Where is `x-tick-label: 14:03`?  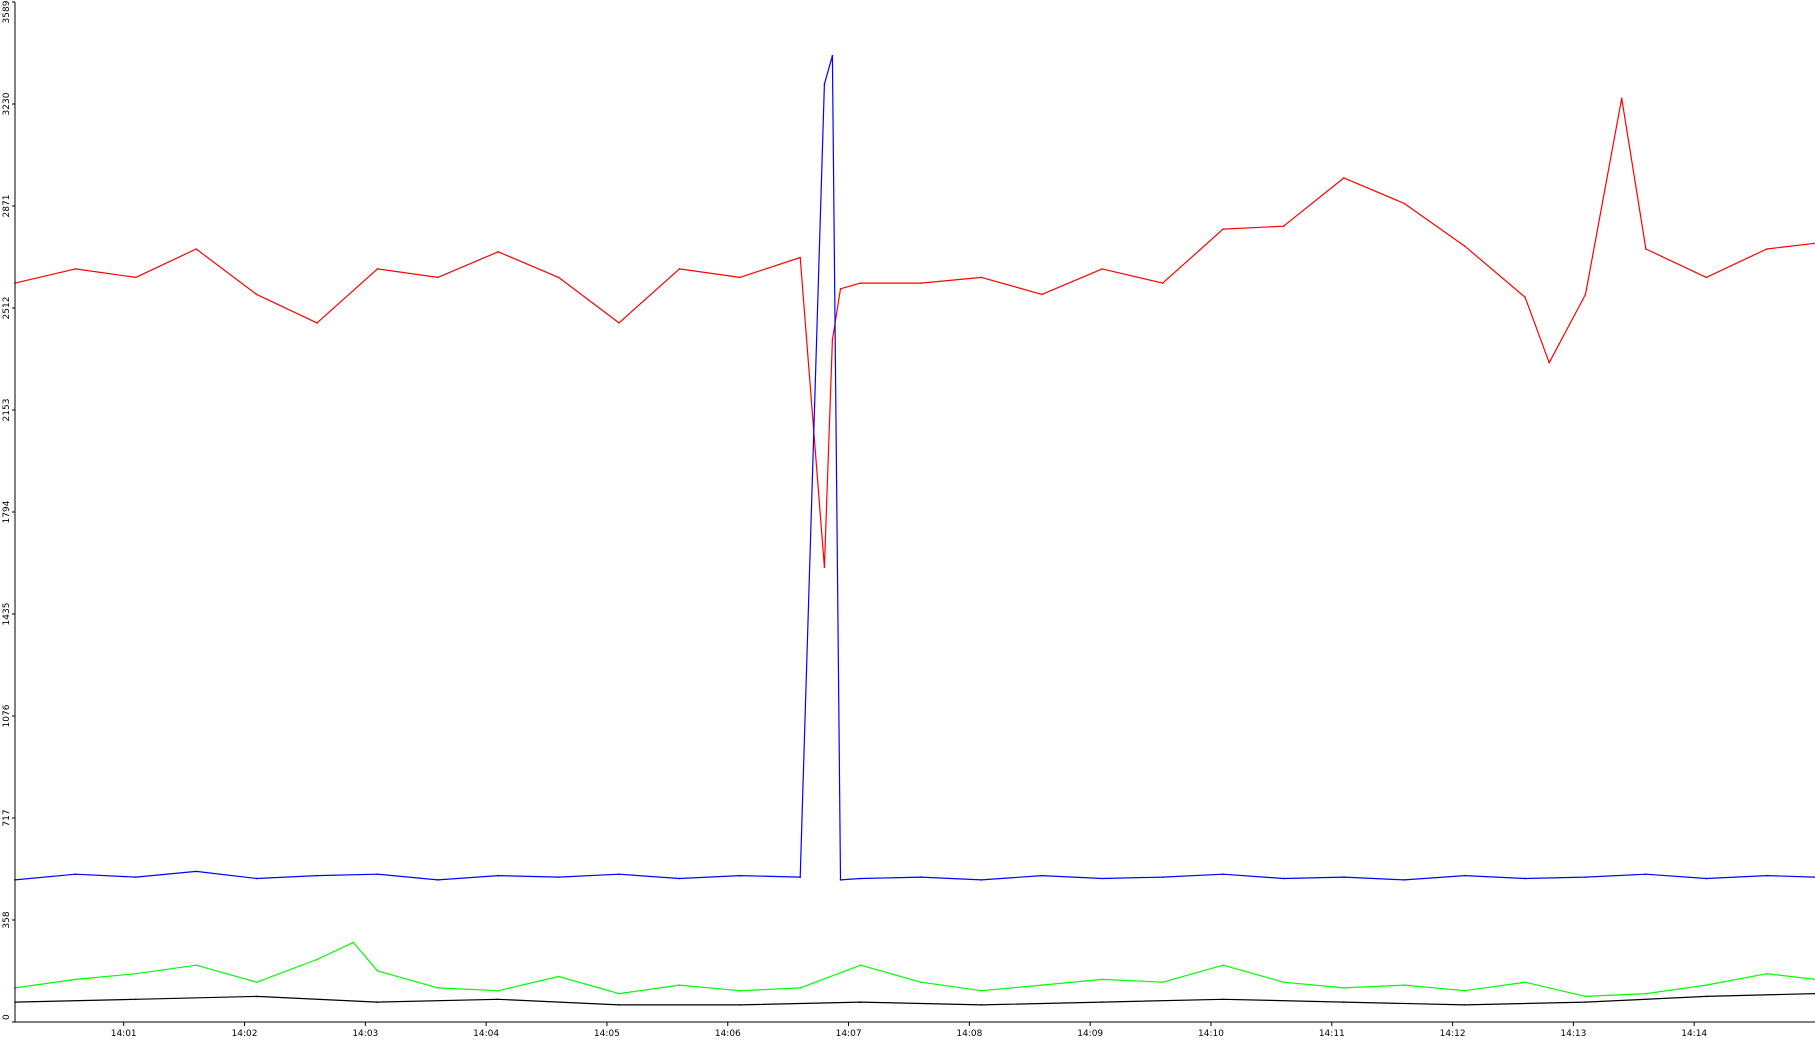 x-tick-label: 14:03 is located at coordinates (365, 1034).